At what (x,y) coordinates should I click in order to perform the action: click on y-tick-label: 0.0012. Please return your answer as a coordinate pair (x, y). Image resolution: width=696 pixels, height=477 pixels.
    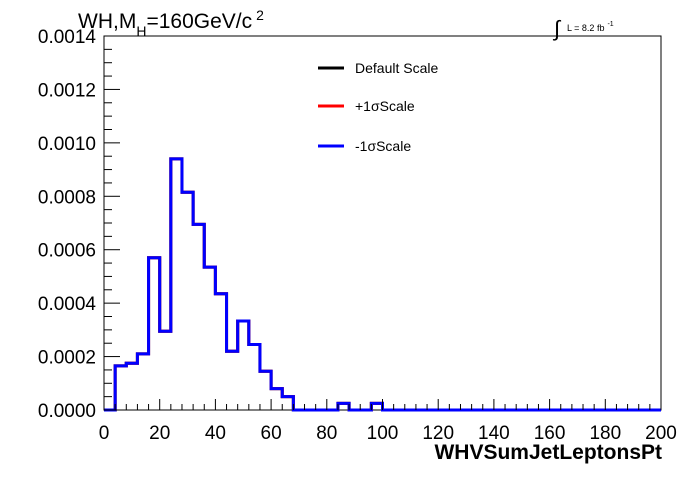
    Looking at the image, I should click on (67, 90).